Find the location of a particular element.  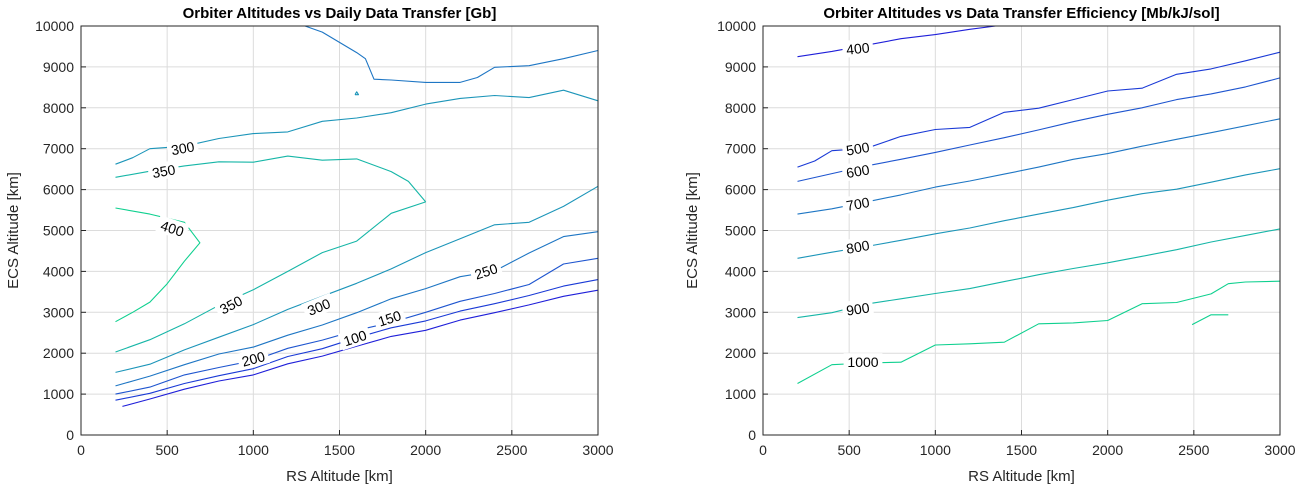

left-contour-label-group: 300 is located at coordinates (183, 147).